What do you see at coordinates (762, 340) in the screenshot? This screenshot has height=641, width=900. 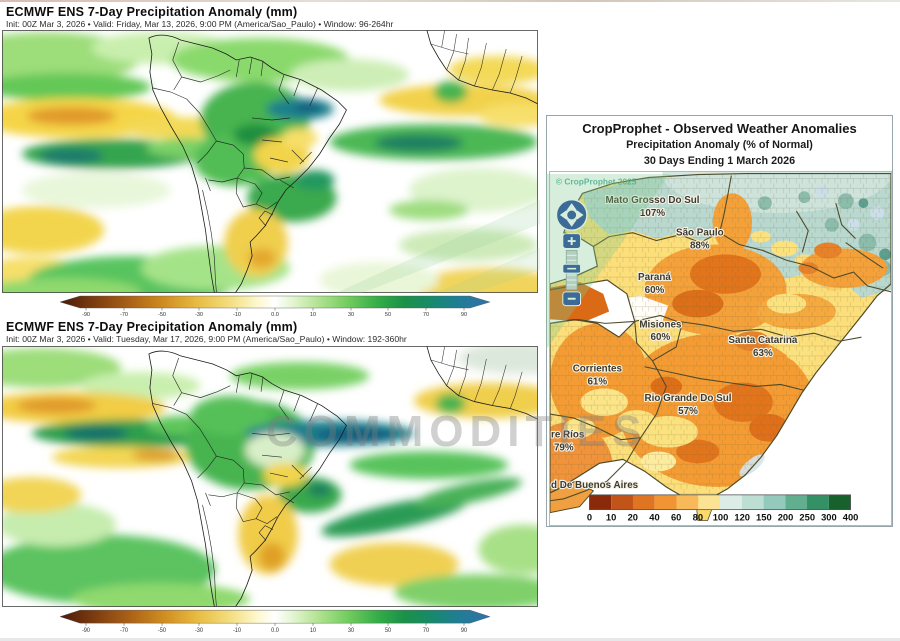 I see `svg-text: Santa Catarina` at bounding box center [762, 340].